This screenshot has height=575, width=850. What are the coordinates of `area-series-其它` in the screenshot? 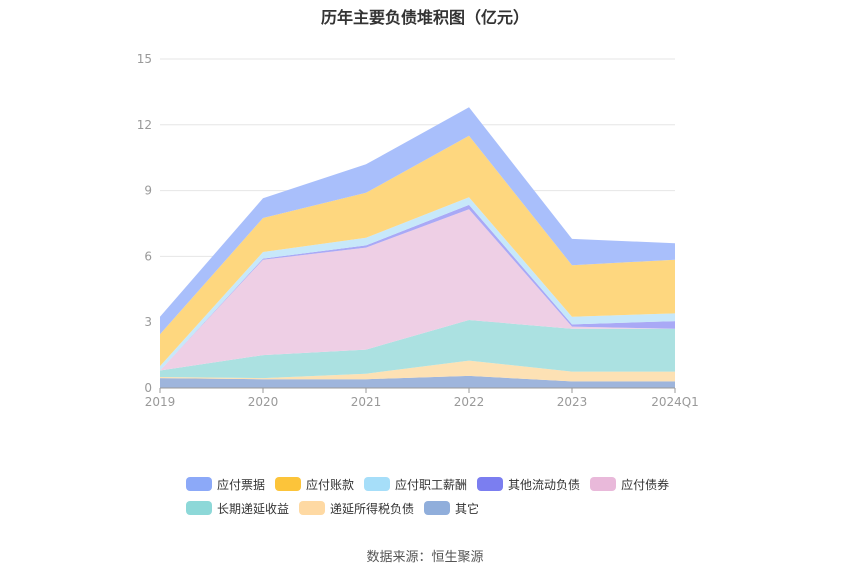 It's located at (417, 381).